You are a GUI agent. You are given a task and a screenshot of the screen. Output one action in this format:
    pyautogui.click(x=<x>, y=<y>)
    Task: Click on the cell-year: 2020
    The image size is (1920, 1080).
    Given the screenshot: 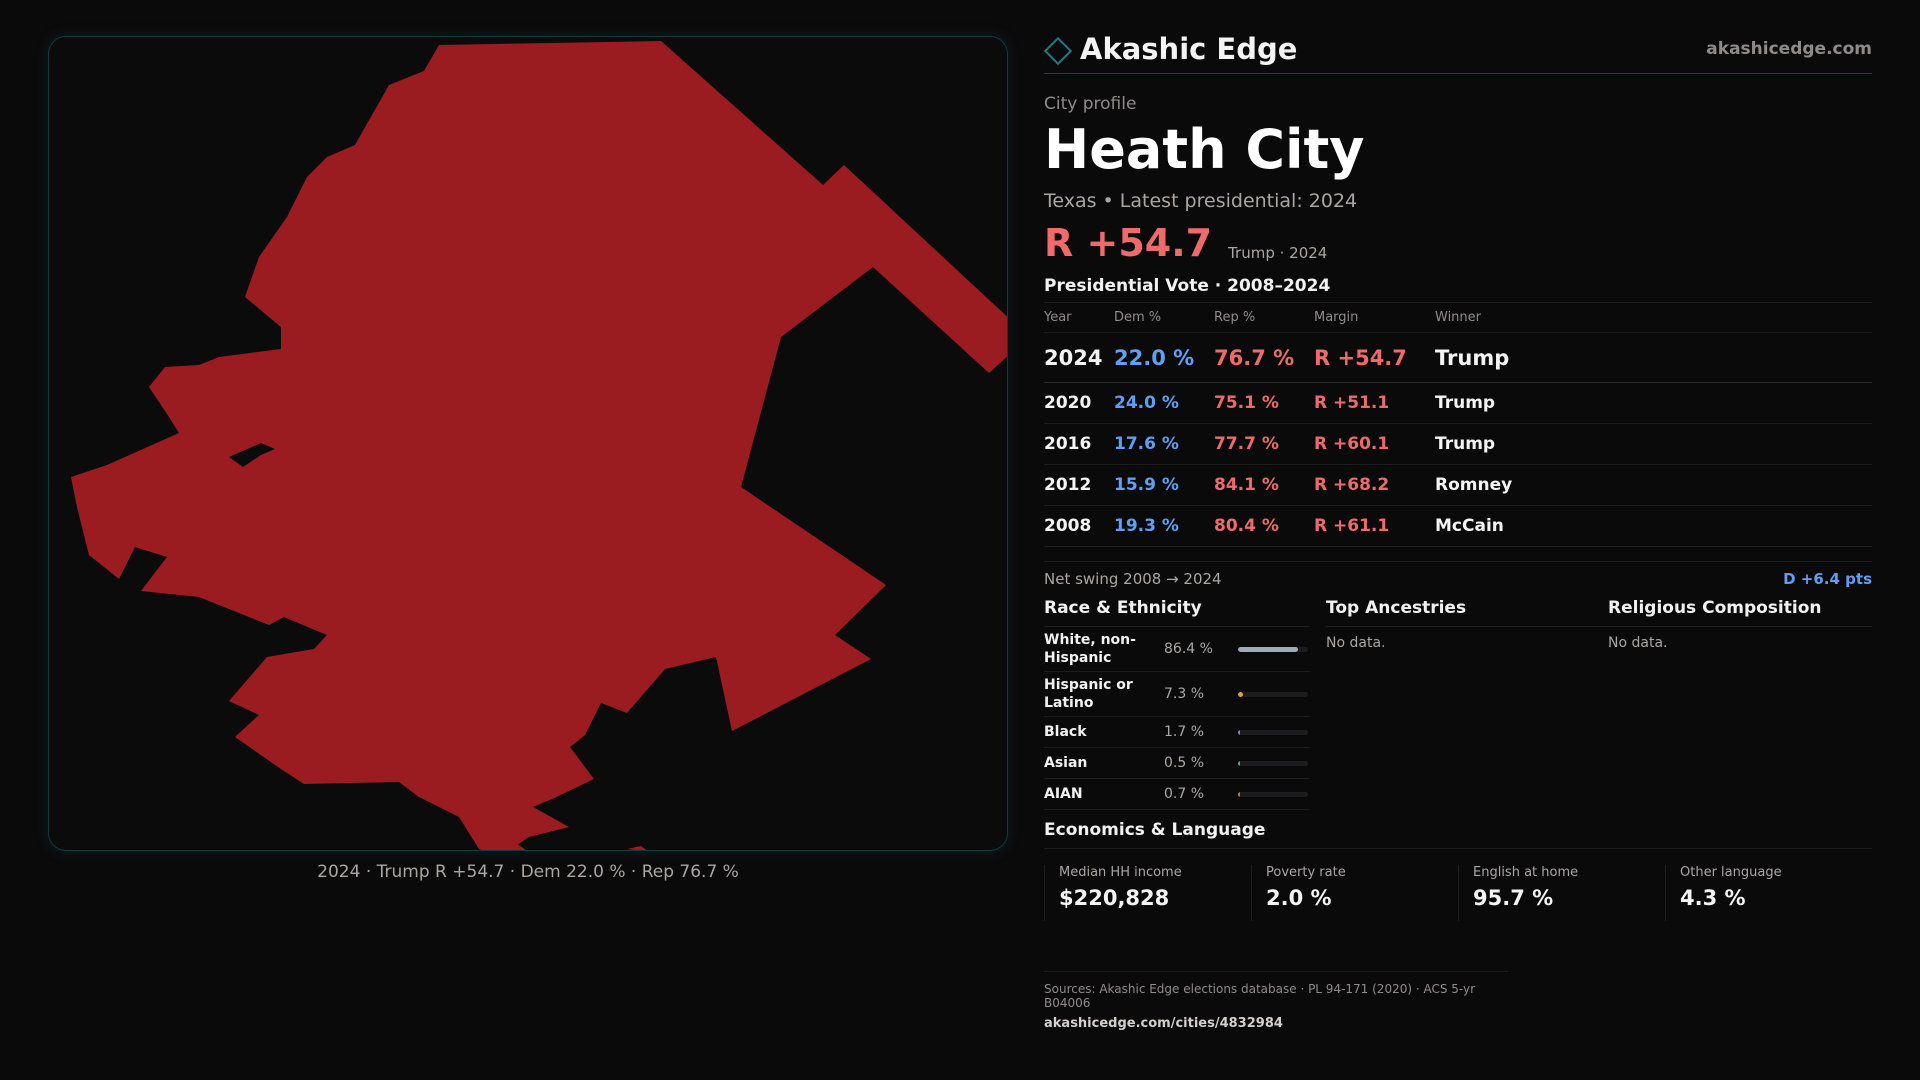 What is the action you would take?
    pyautogui.click(x=1079, y=403)
    